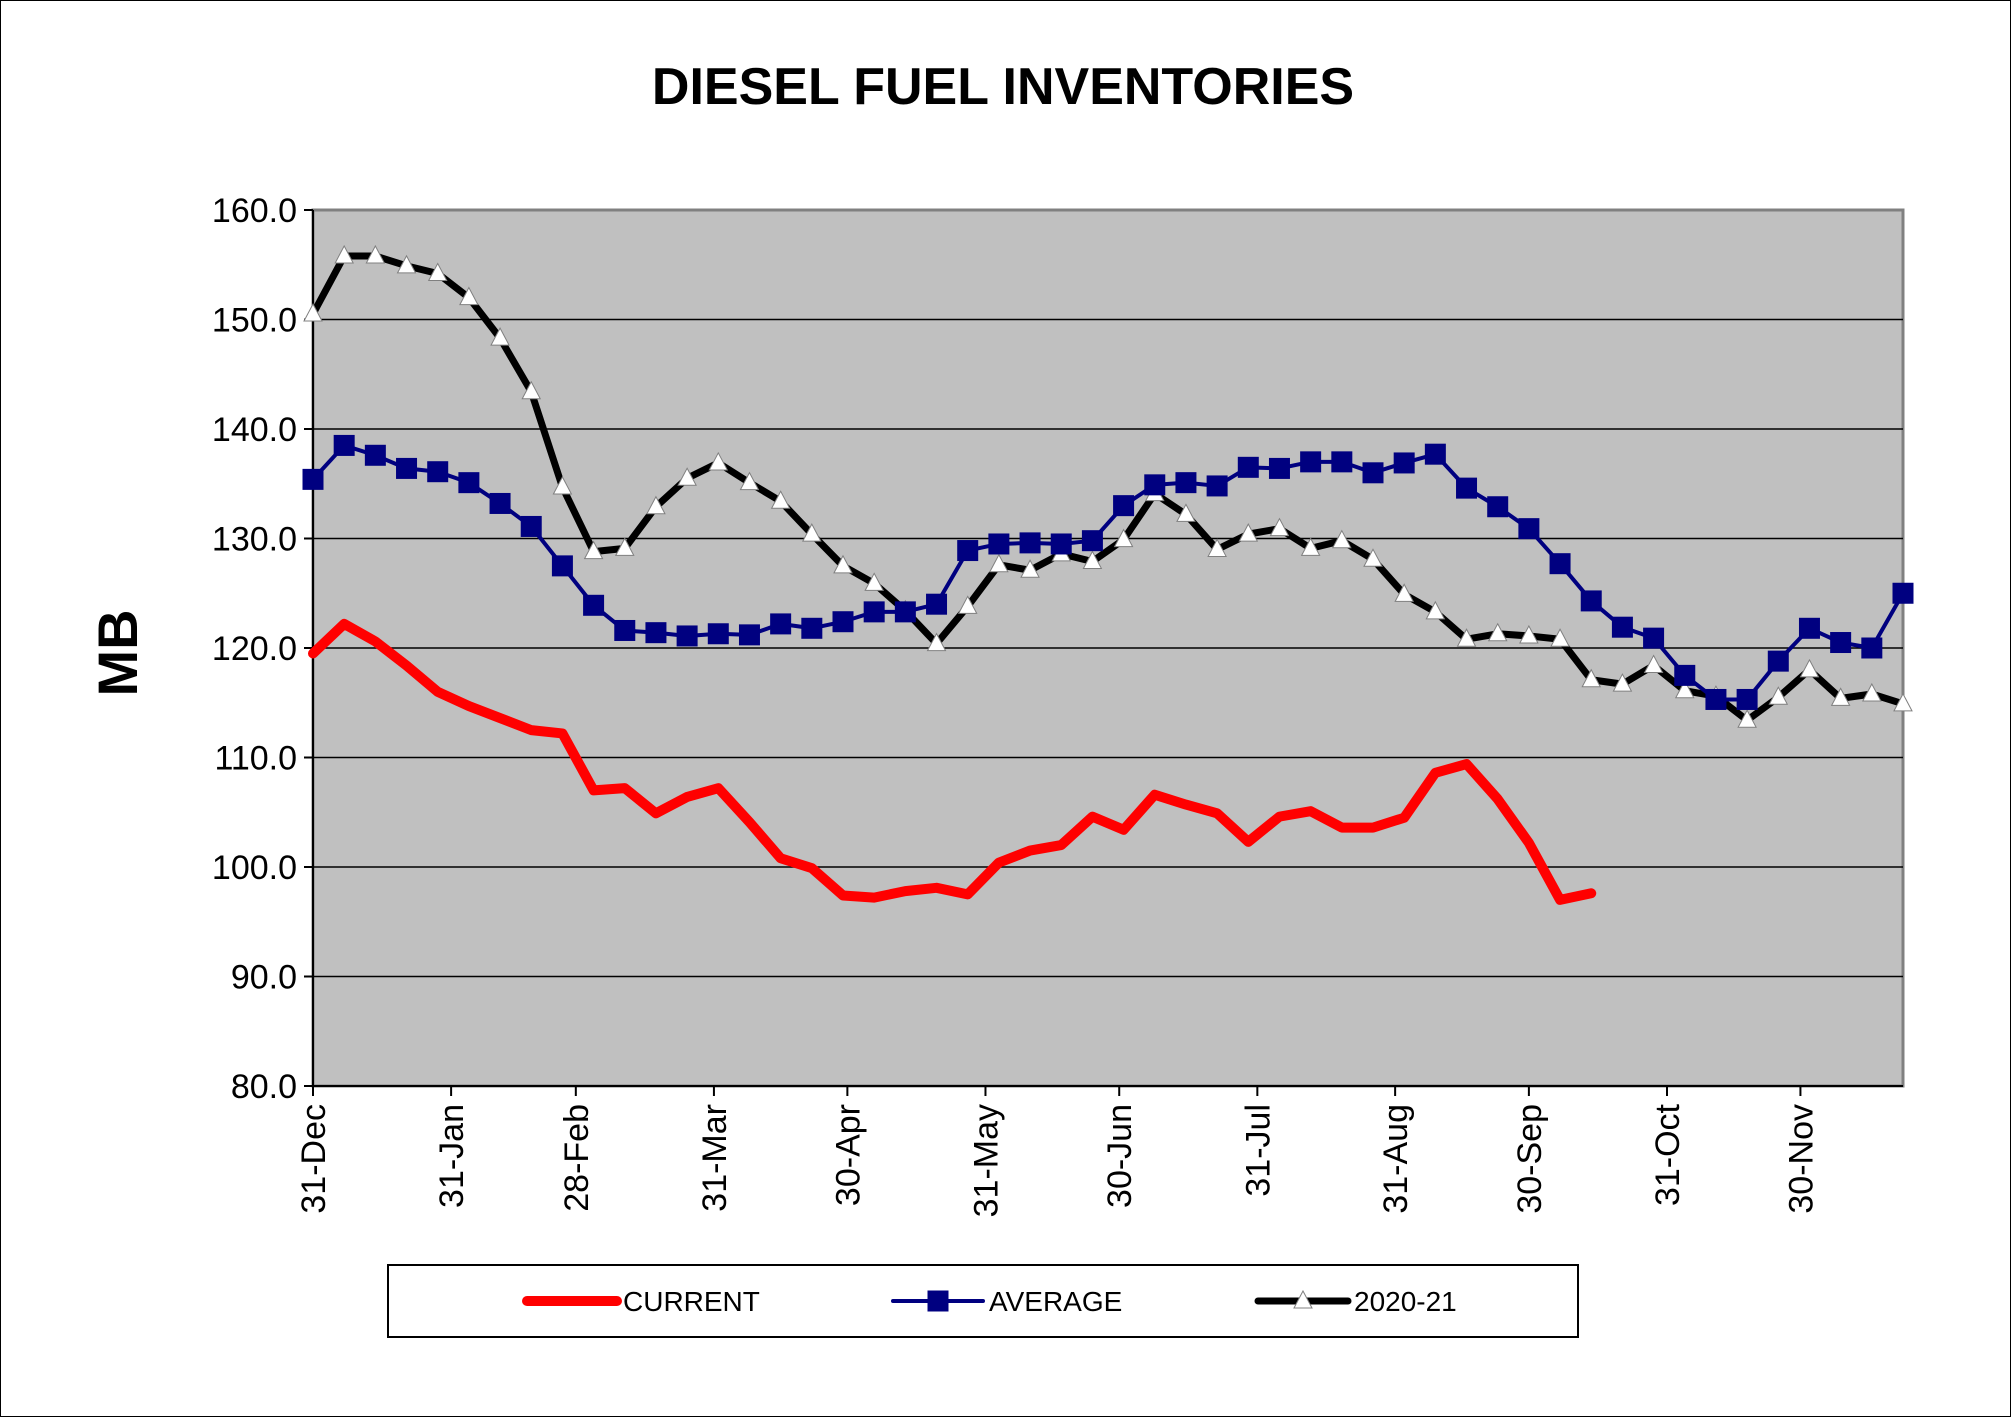  Describe the element at coordinates (255, 759) in the screenshot. I see `y-tick-label: 110.0` at that location.